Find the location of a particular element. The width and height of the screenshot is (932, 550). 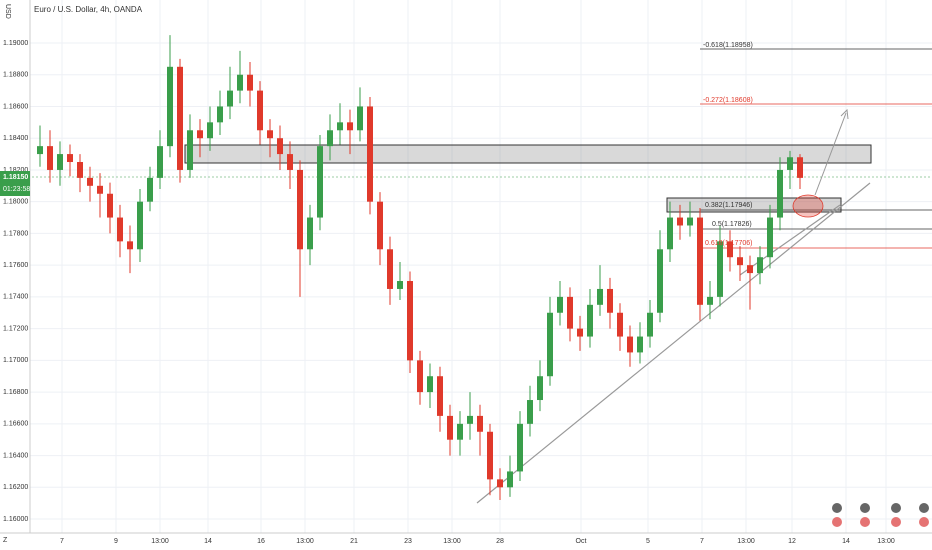

x-tick-label: 12 is located at coordinates (792, 541).